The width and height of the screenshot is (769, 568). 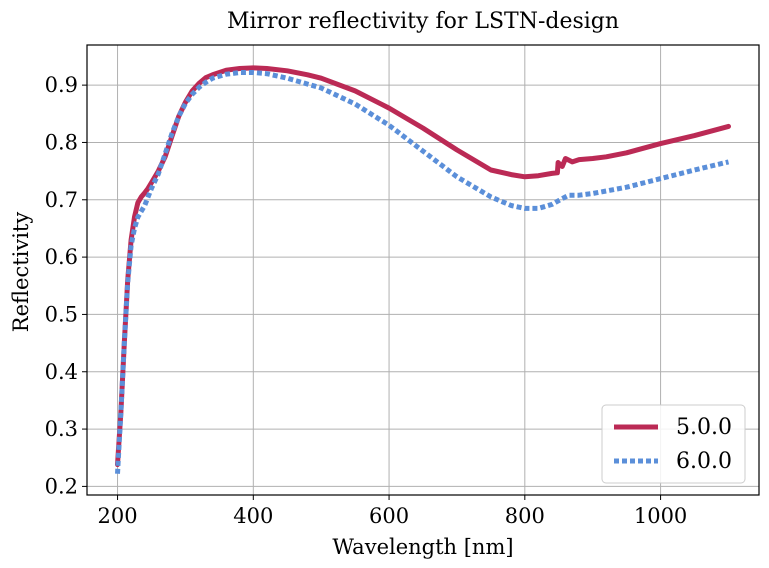 I want to click on x-axis-label: Wavelength [nm], so click(x=422, y=547).